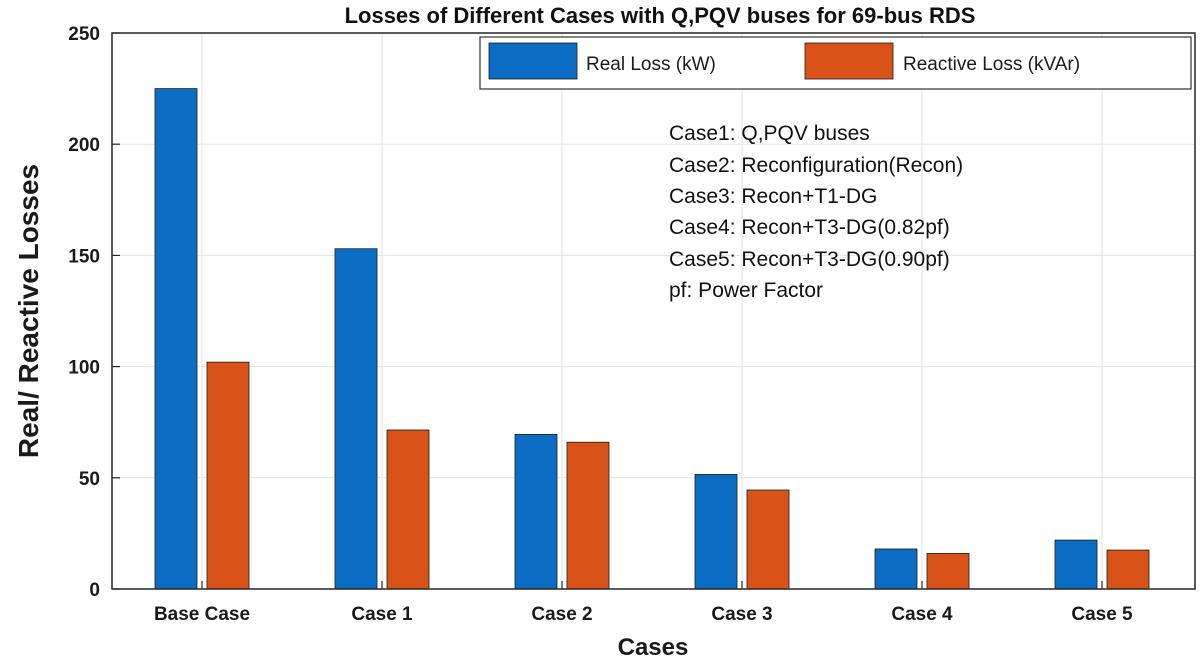 The height and width of the screenshot is (657, 1200). Describe the element at coordinates (84, 34) in the screenshot. I see `y-tick-label: 250` at that location.